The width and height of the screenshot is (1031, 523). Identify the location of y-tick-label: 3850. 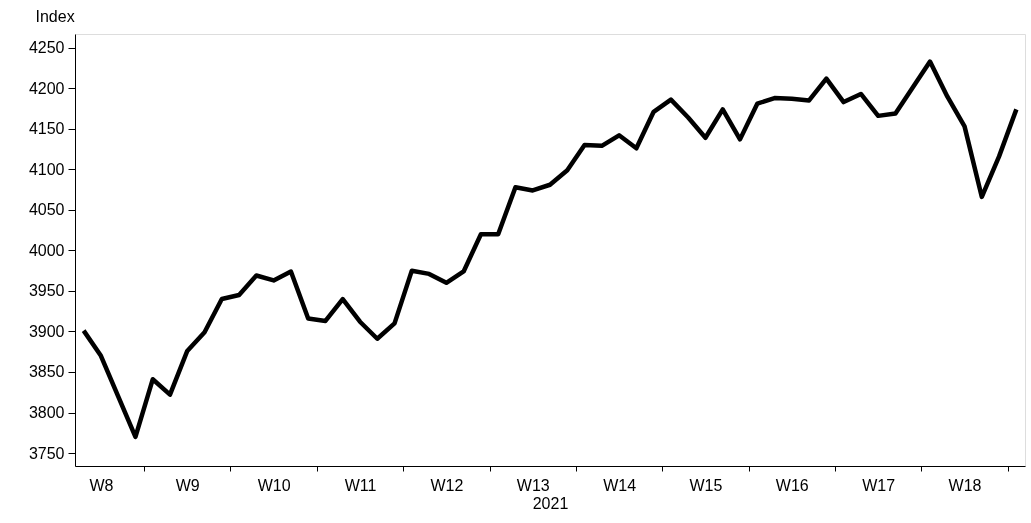
(46, 372).